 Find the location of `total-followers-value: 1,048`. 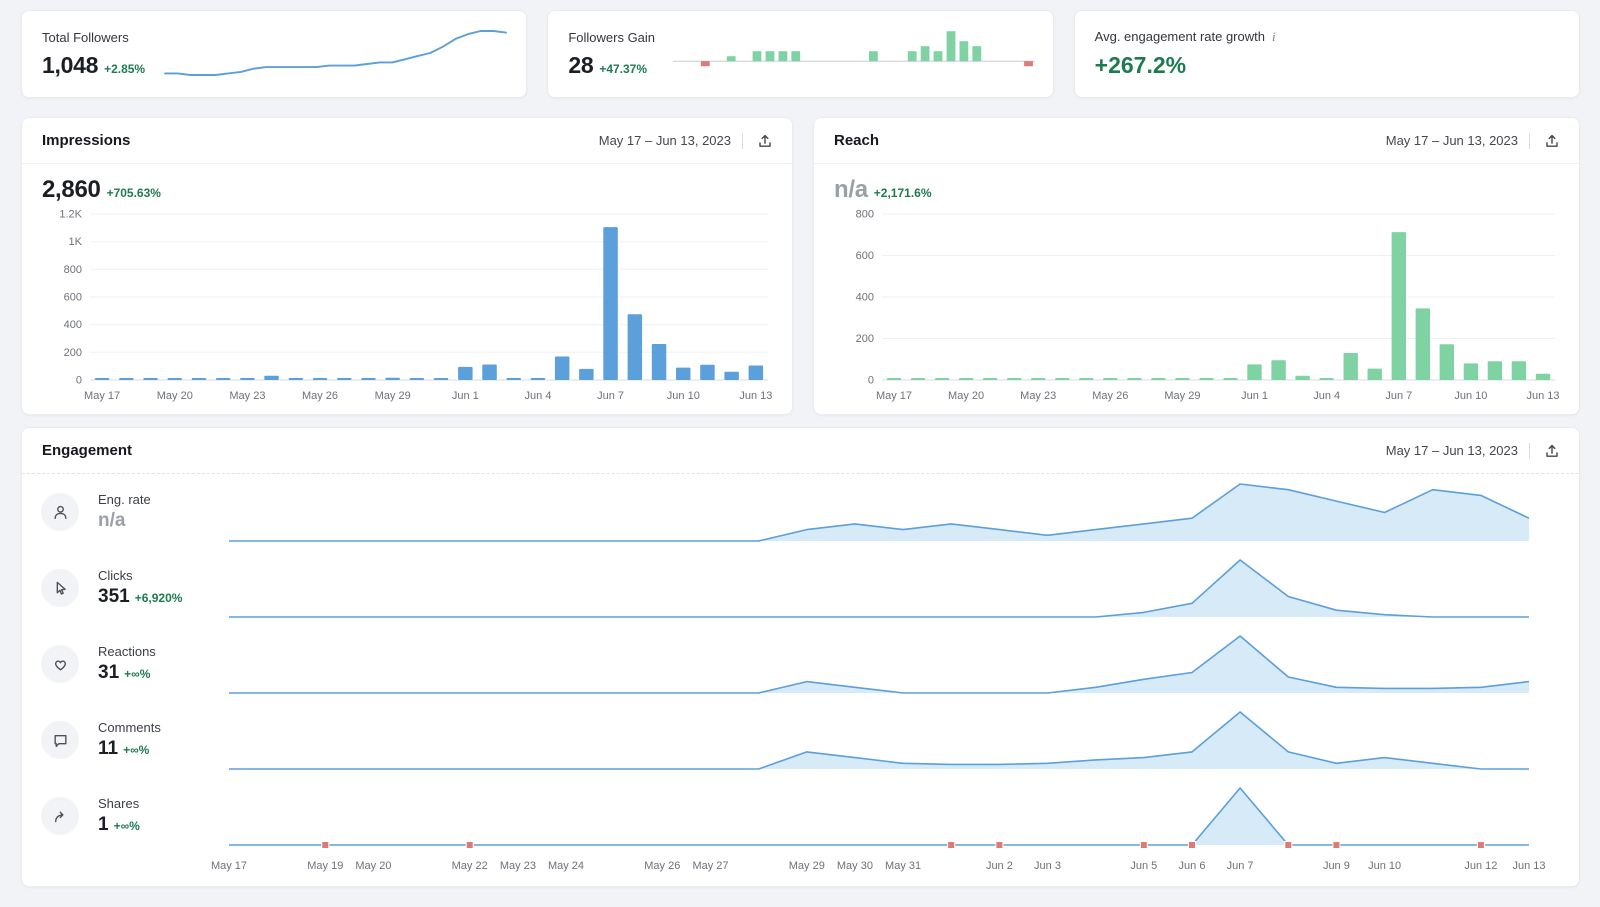

total-followers-value: 1,048 is located at coordinates (70, 64).